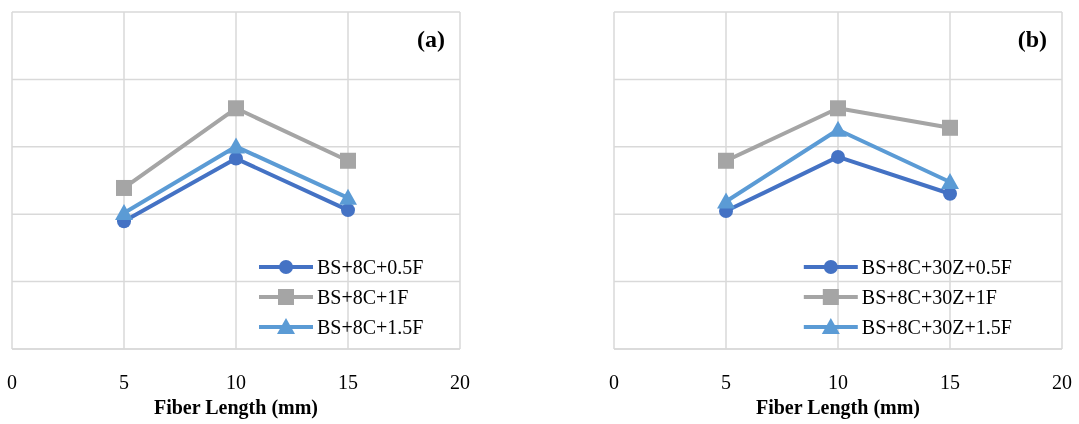  I want to click on legend-label: BS+8C+30Z+0.5F, so click(936, 267).